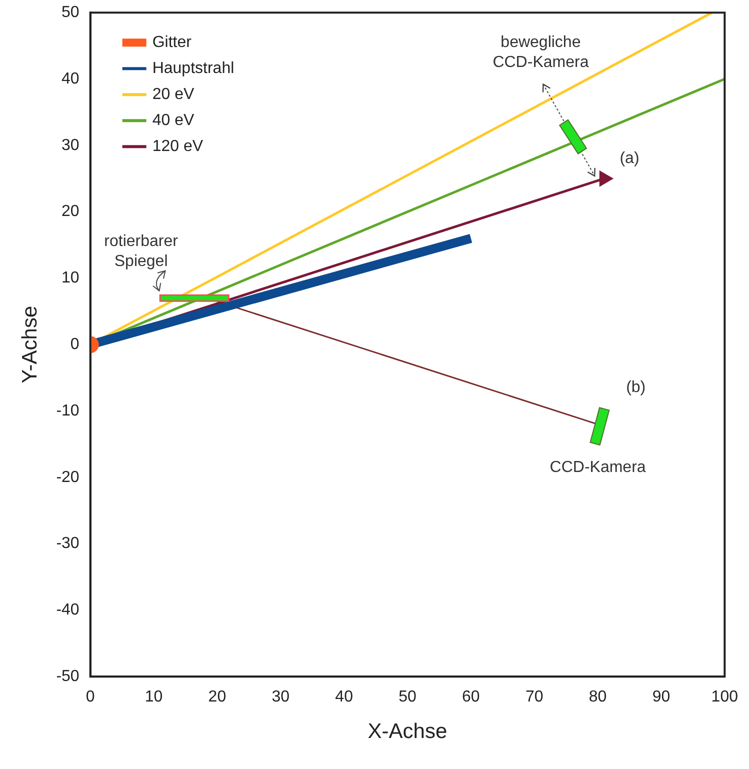 The image size is (749, 769). I want to click on x-axis-title: X-Achse, so click(408, 732).